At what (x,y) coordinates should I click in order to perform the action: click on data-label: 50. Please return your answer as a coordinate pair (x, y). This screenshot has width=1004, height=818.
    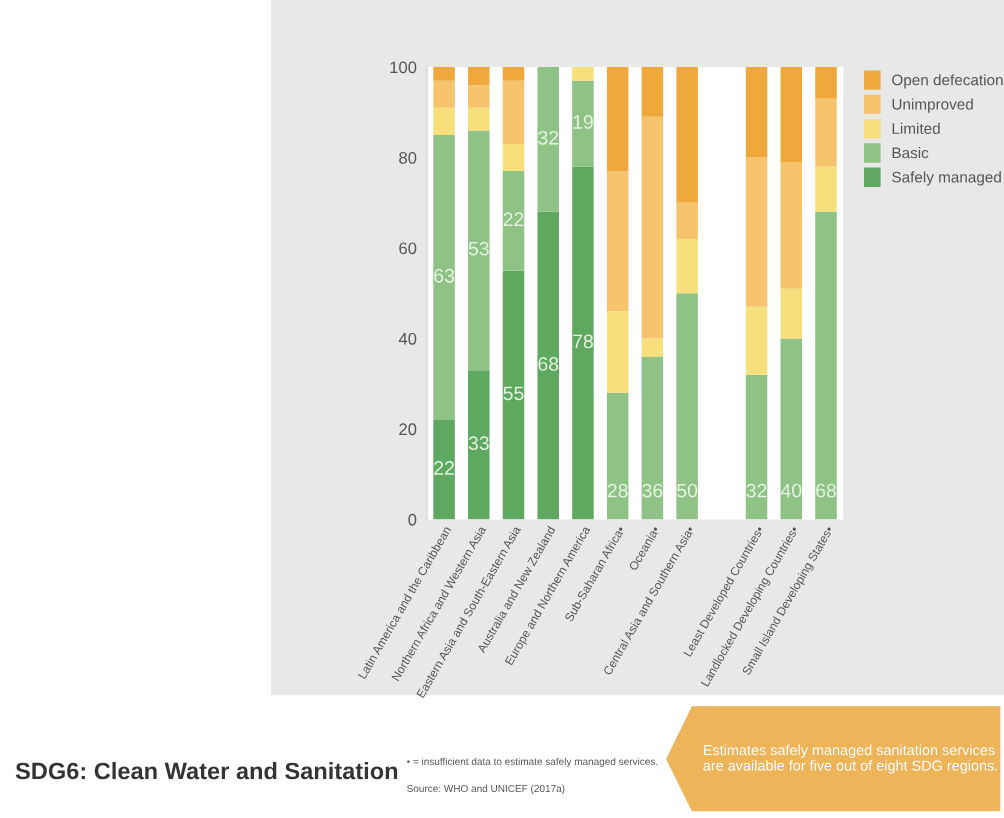
    Looking at the image, I should click on (687, 490).